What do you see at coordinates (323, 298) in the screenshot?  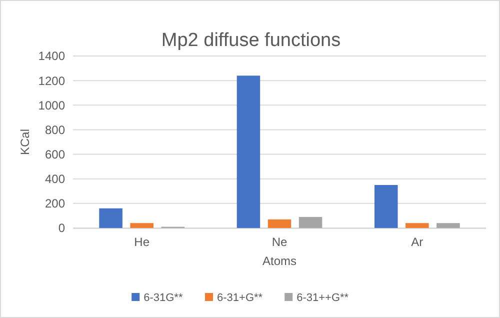 I see `legend-label: 6-31++G**` at bounding box center [323, 298].